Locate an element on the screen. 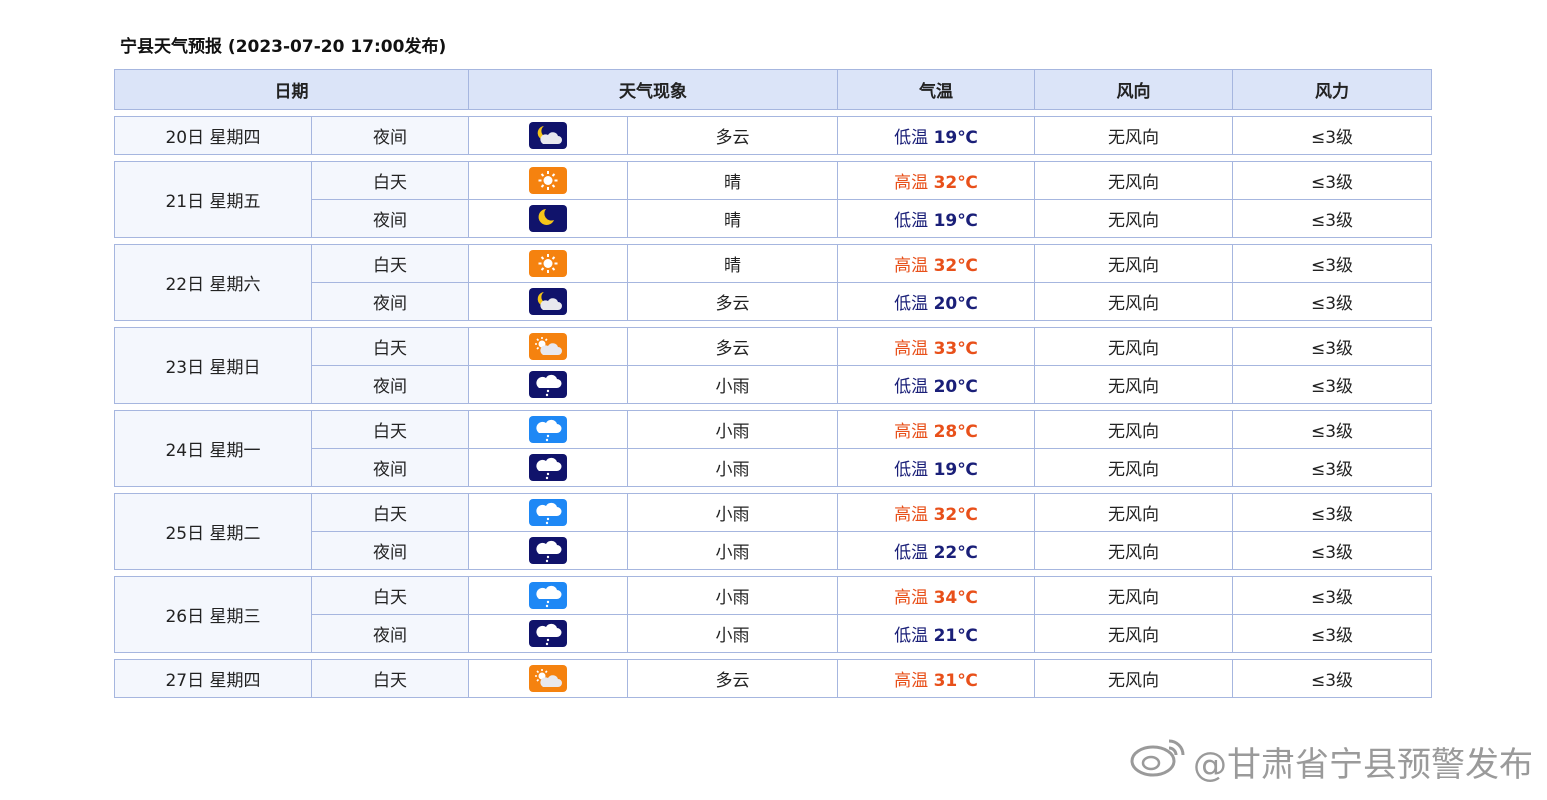 This screenshot has width=1547, height=800. table-row: 夜间 小雨 低温 21℃ 无风向 ≤3级 is located at coordinates (773, 633).